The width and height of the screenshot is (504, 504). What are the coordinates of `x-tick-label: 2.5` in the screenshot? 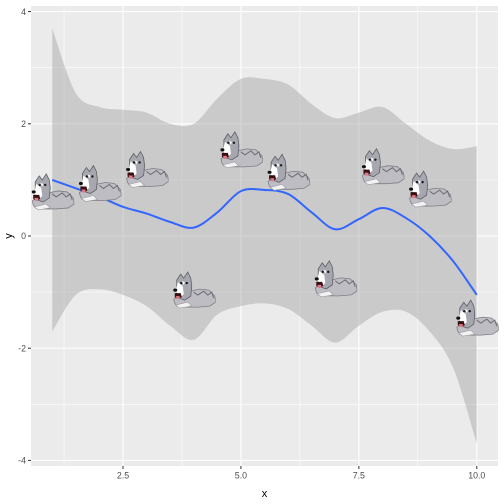 It's located at (123, 476).